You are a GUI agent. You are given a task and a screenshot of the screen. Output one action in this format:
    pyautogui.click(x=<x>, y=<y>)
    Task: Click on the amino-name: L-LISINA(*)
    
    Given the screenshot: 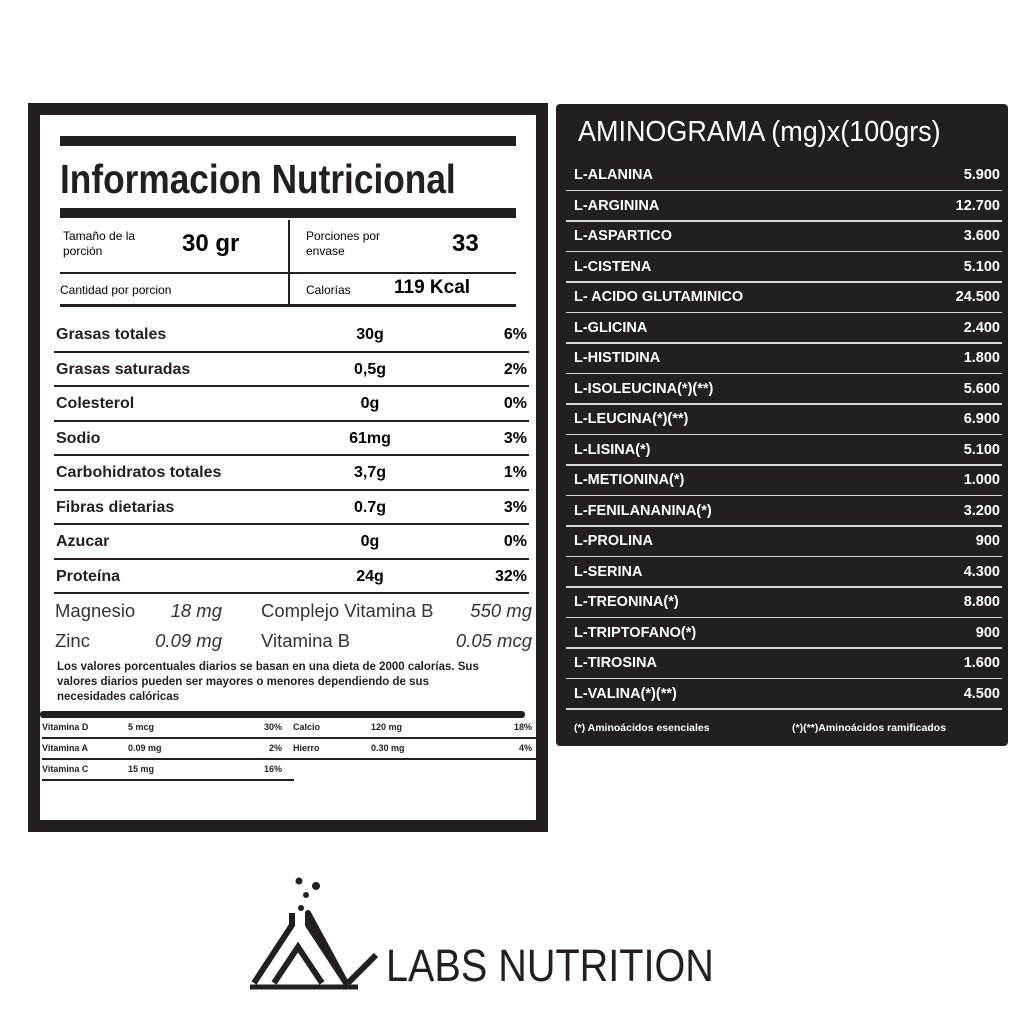 What is the action you would take?
    pyautogui.click(x=612, y=449)
    